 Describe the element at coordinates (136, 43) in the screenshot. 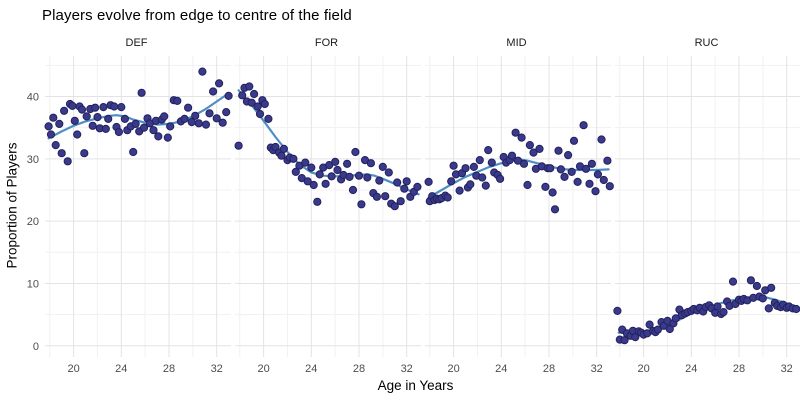

I see `facet-strip-def: DEF` at that location.